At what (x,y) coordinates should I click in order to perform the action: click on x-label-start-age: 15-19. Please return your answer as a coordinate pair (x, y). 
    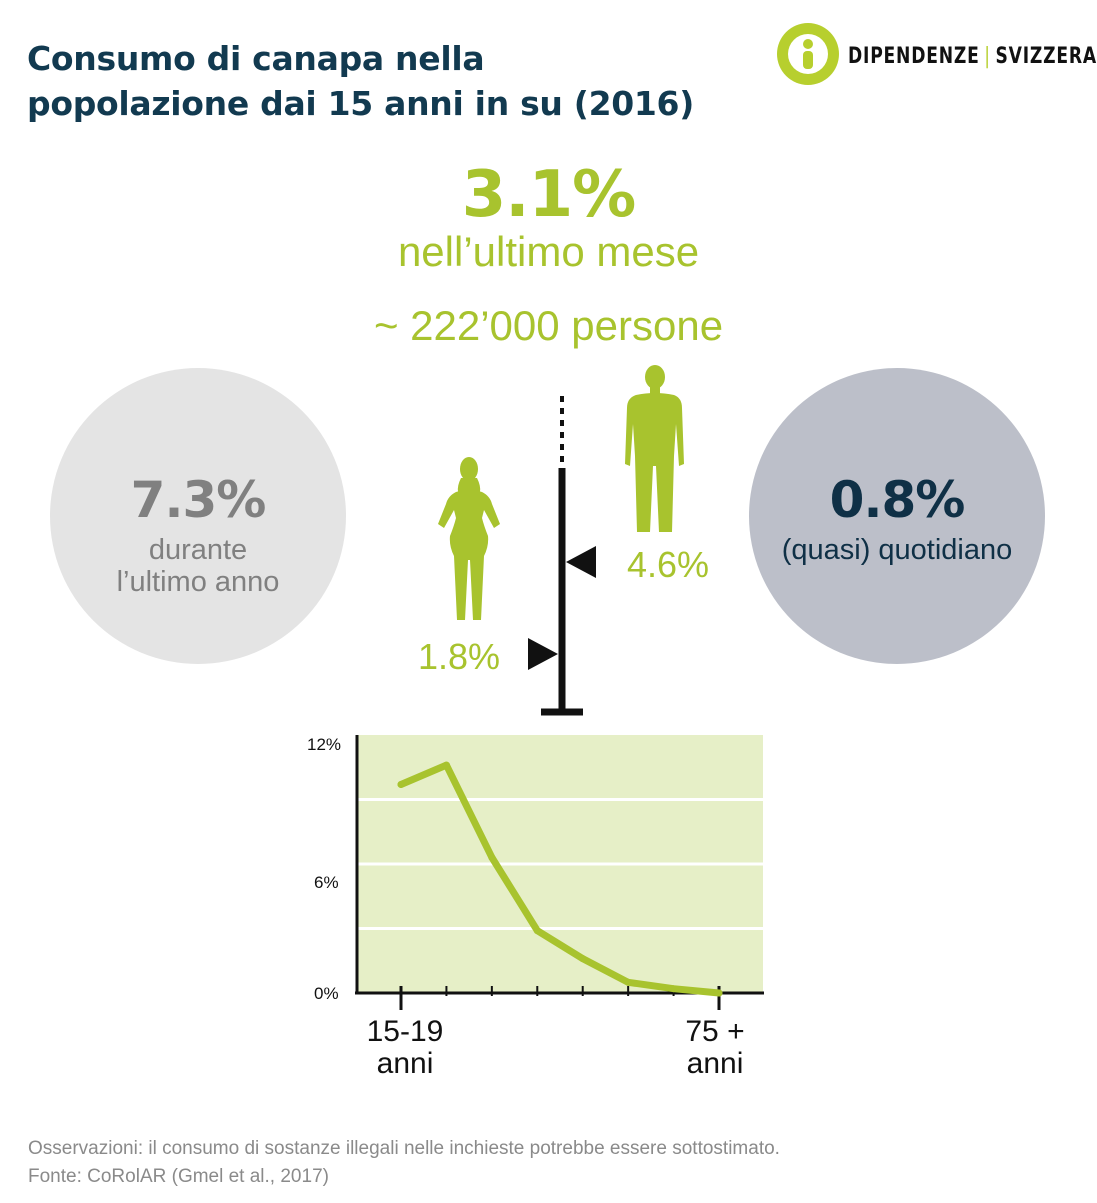
    Looking at the image, I should click on (405, 1031).